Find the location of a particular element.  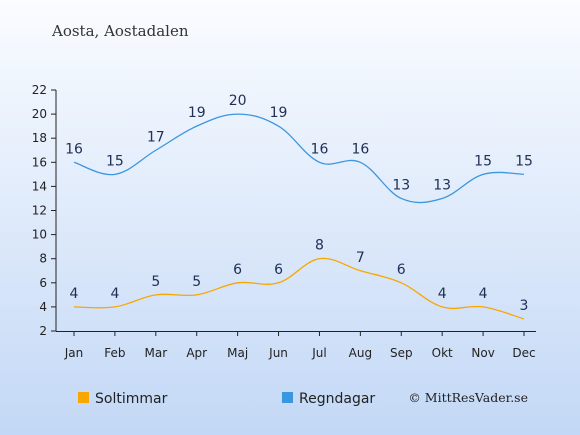

y-tick-label: 22 is located at coordinates (39, 90).